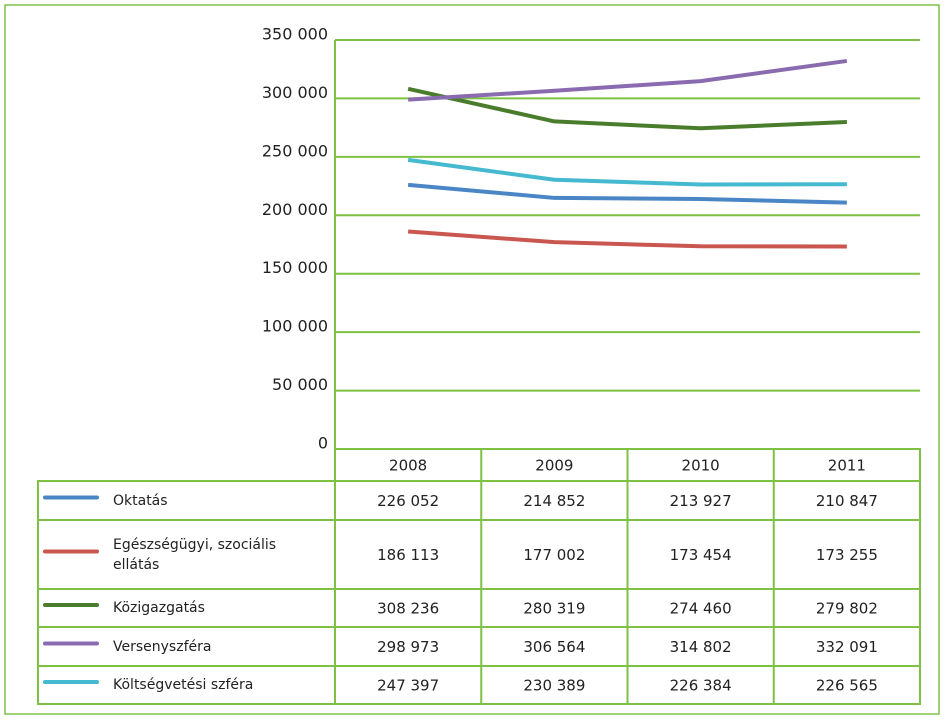 The image size is (946, 719). I want to click on legend-label: Közigazgatás, so click(159, 608).